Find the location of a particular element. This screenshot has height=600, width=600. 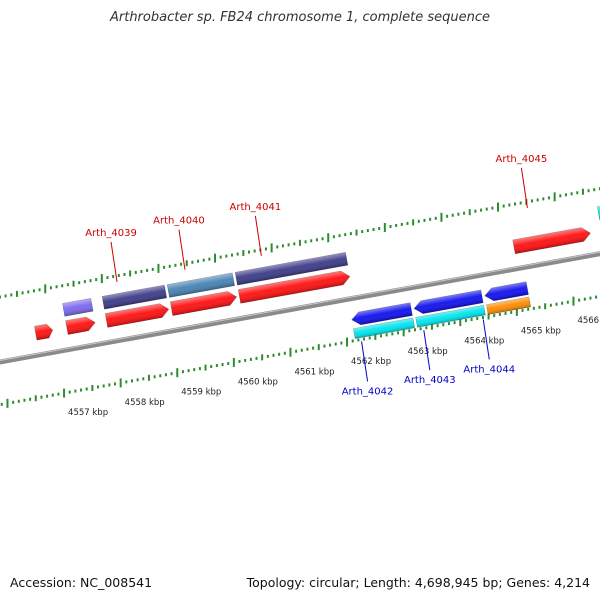

scale-label: 4564 kbp is located at coordinates (484, 342).